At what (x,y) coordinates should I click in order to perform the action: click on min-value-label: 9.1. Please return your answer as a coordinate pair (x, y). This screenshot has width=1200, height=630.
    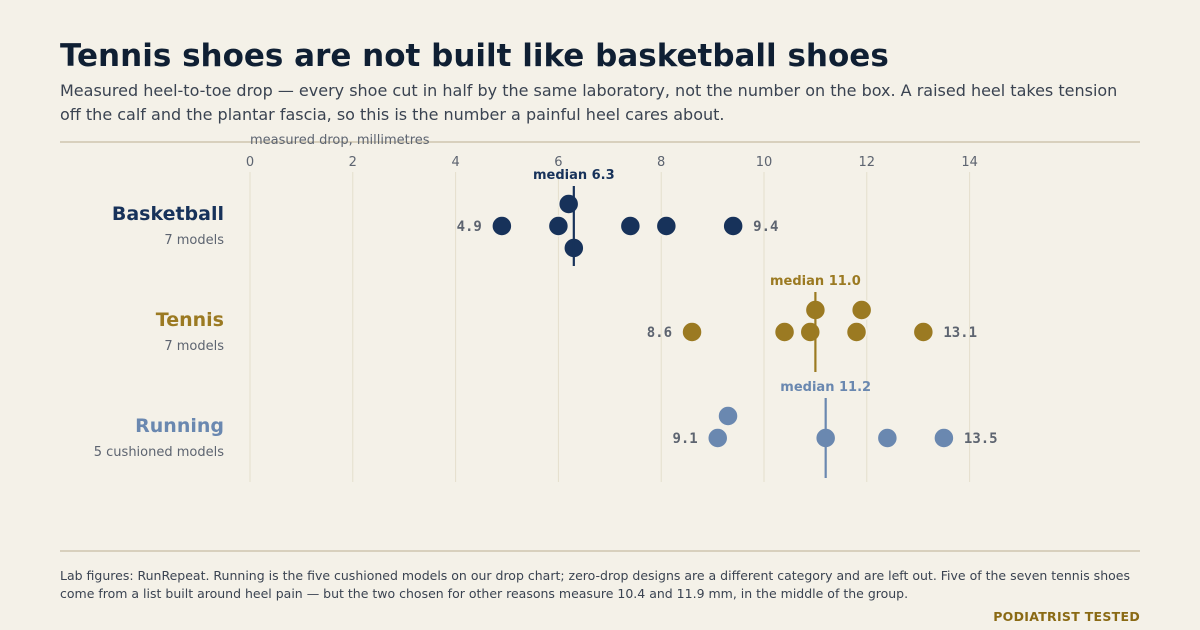
    Looking at the image, I should click on (684, 439).